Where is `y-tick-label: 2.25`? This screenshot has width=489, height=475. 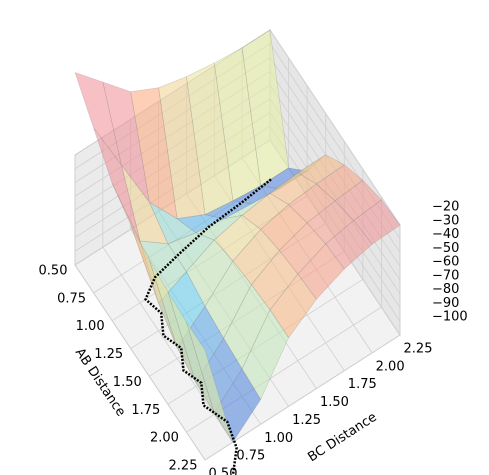 y-tick-label: 2.25 is located at coordinates (418, 349).